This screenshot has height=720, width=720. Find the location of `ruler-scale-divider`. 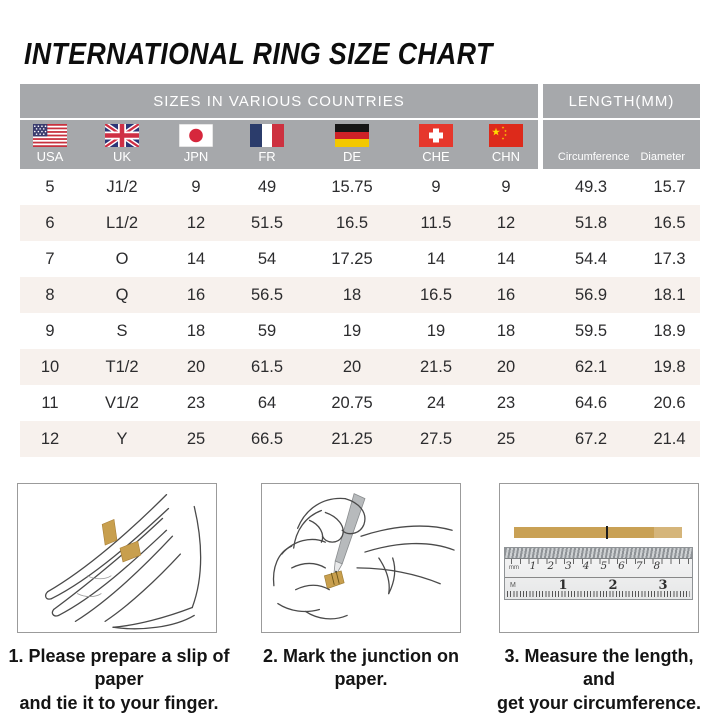

ruler-scale-divider is located at coordinates (598, 577).